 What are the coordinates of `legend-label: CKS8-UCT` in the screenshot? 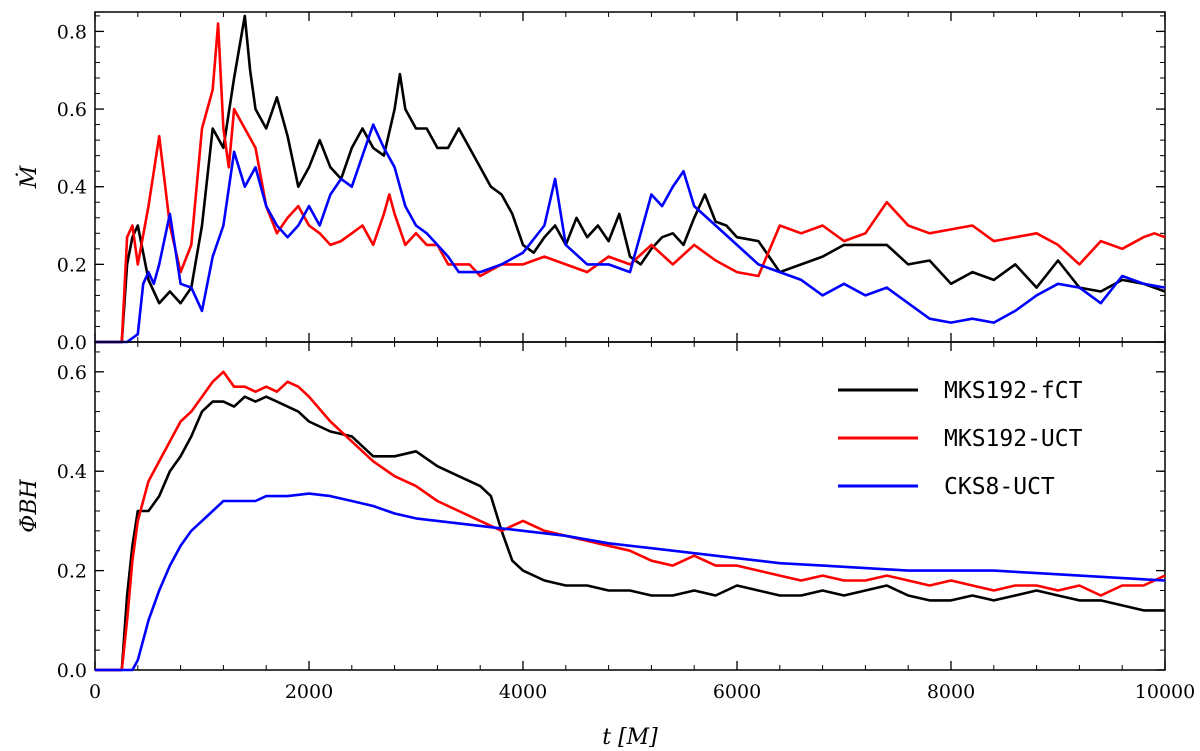 It's located at (999, 487).